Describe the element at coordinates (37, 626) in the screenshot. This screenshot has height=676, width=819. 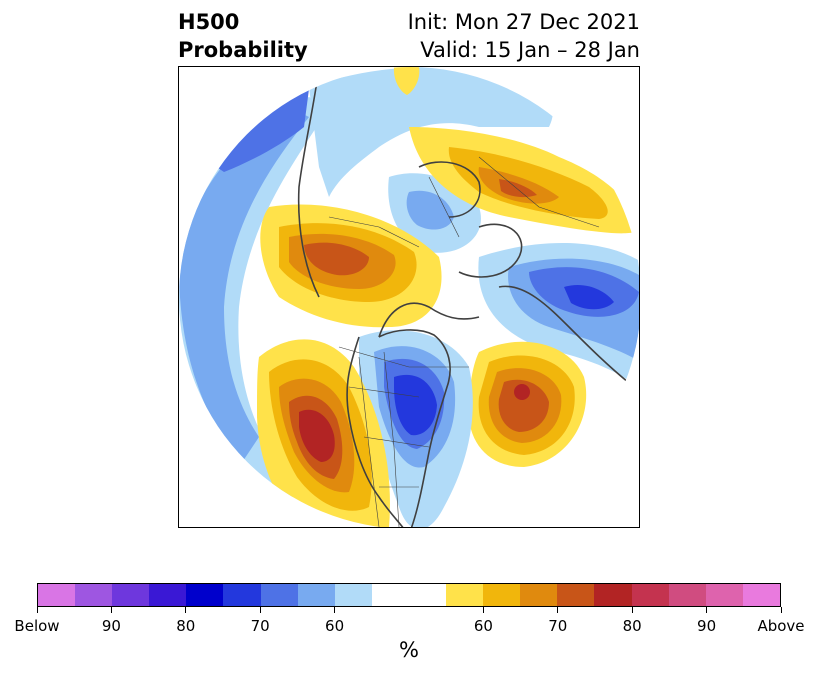
I see `colorbar-tick-label: Below` at that location.